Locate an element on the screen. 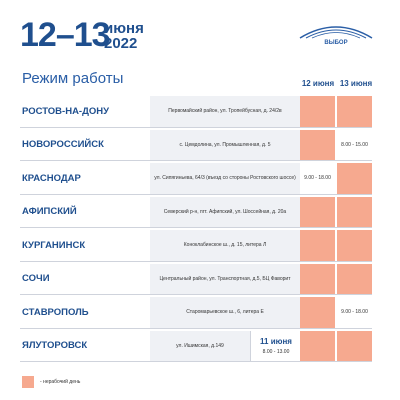 Image resolution: width=400 pixels, height=400 pixels. column-header: 13 июня is located at coordinates (356, 83).